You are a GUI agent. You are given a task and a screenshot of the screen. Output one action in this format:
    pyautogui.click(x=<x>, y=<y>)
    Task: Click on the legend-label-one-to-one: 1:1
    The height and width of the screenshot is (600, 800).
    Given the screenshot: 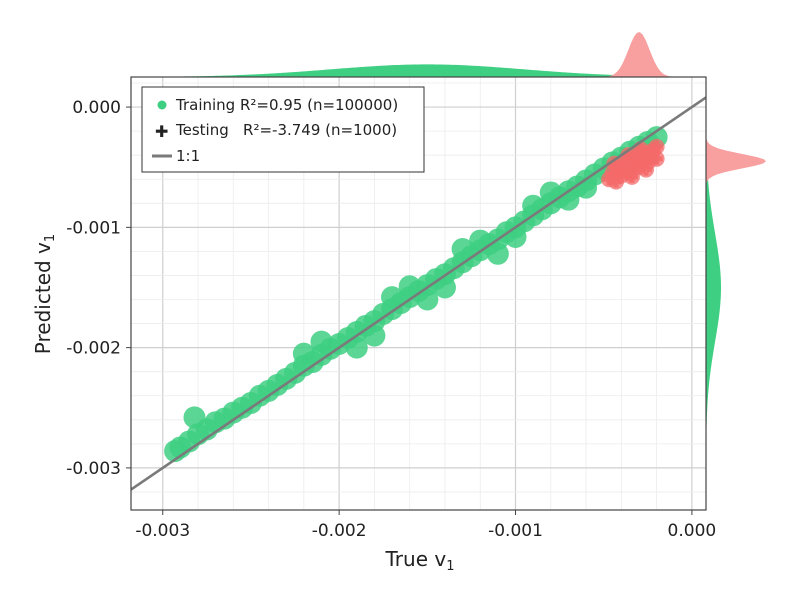 What is the action you would take?
    pyautogui.click(x=188, y=156)
    